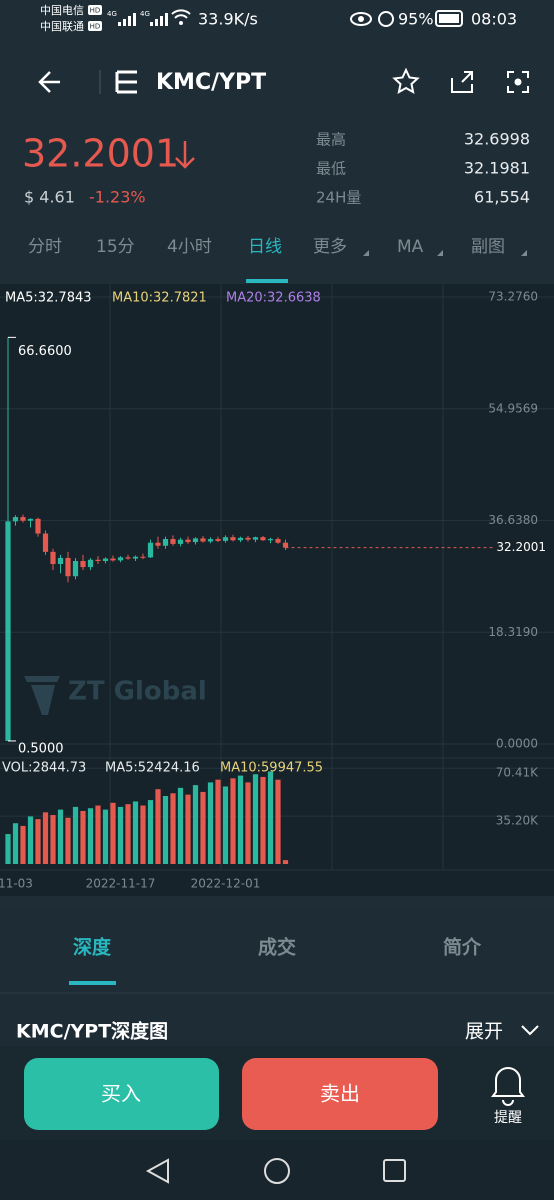 The height and width of the screenshot is (1200, 554). What do you see at coordinates (226, 884) in the screenshot?
I see `x-tick-label: 2022-12-01` at bounding box center [226, 884].